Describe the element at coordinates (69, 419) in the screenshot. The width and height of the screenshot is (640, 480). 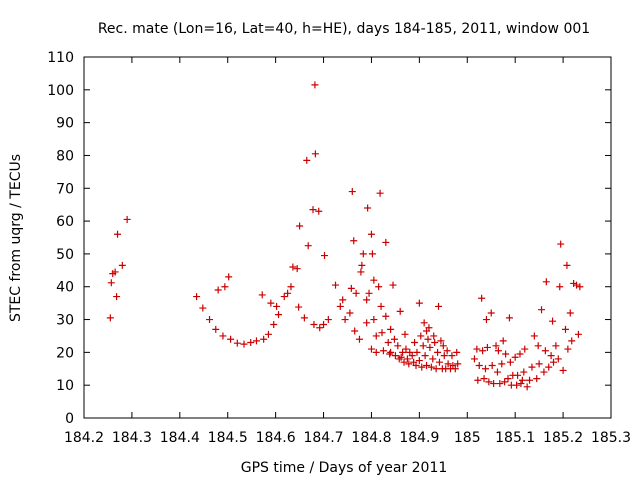
I see `y-tick-label: 0` at that location.